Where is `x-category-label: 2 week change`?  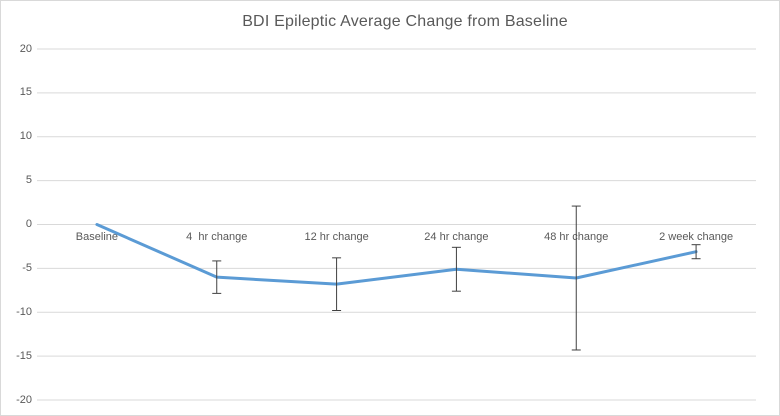
x-category-label: 2 week change is located at coordinates (696, 237).